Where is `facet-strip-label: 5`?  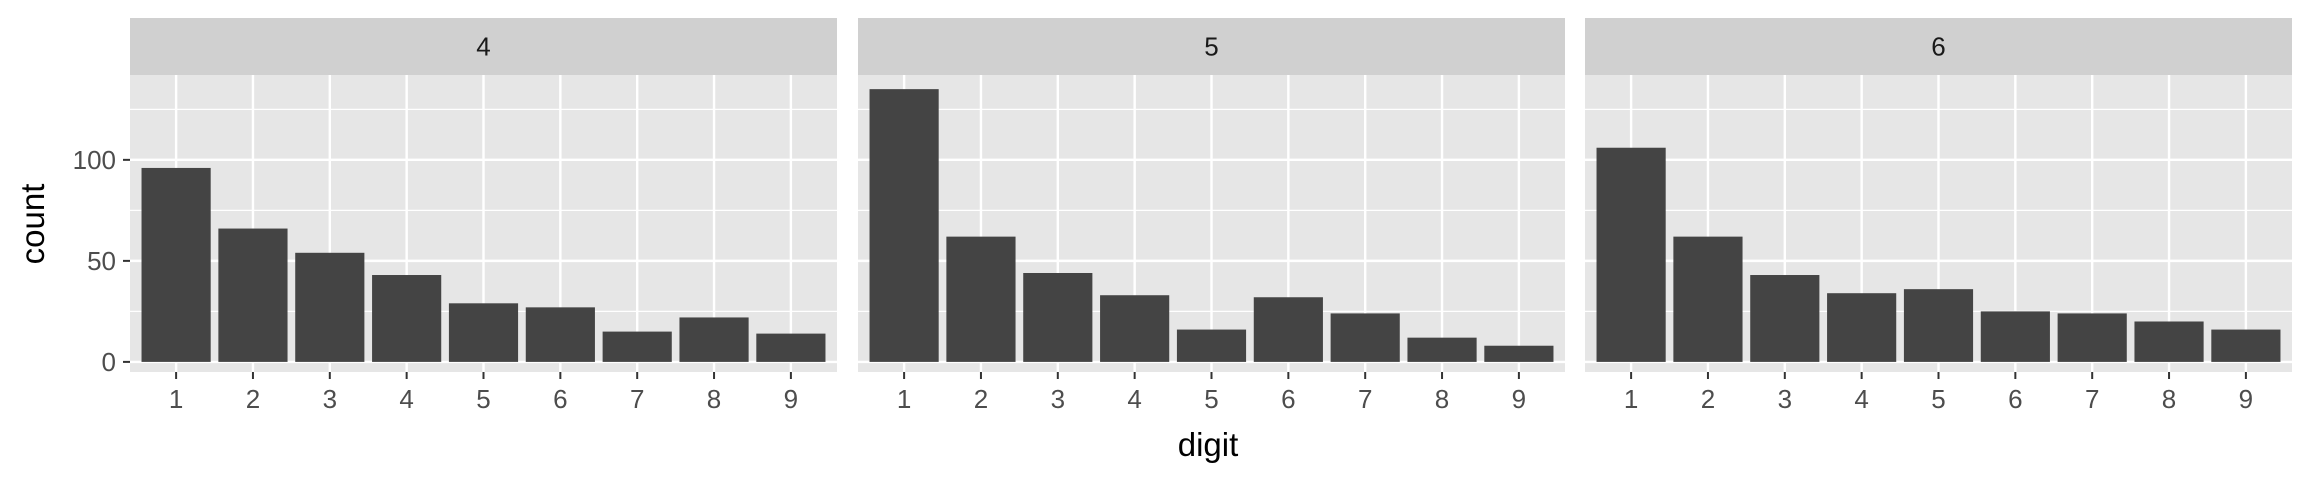
facet-strip-label: 5 is located at coordinates (1211, 47).